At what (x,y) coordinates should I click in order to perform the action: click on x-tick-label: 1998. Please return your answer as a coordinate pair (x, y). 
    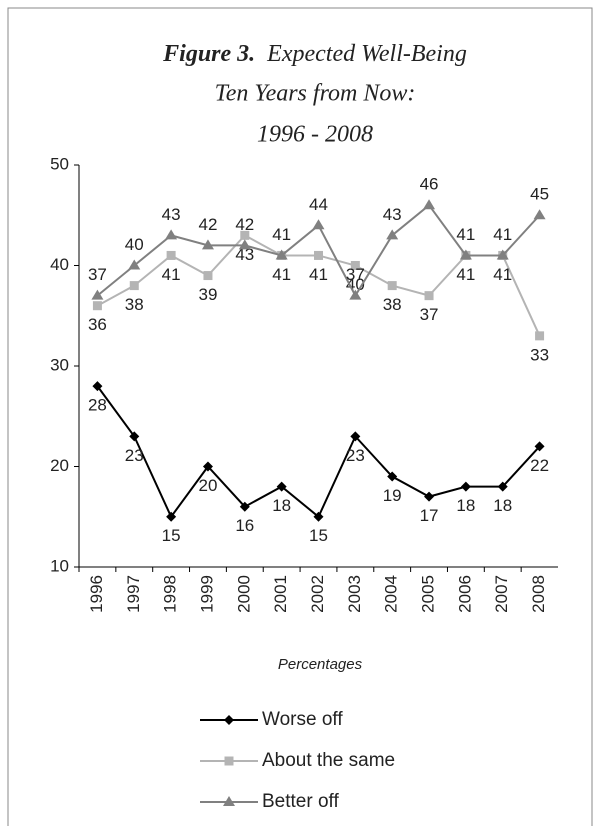
    Looking at the image, I should click on (170, 594).